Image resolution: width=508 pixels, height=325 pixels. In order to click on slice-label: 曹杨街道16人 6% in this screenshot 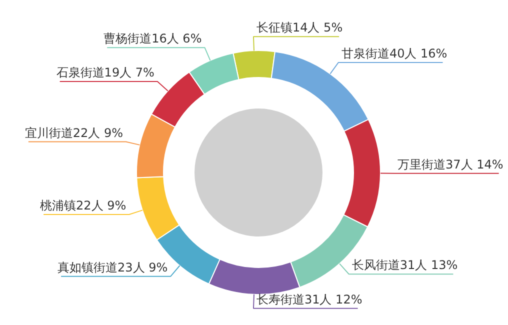, I will do `click(153, 39)`.